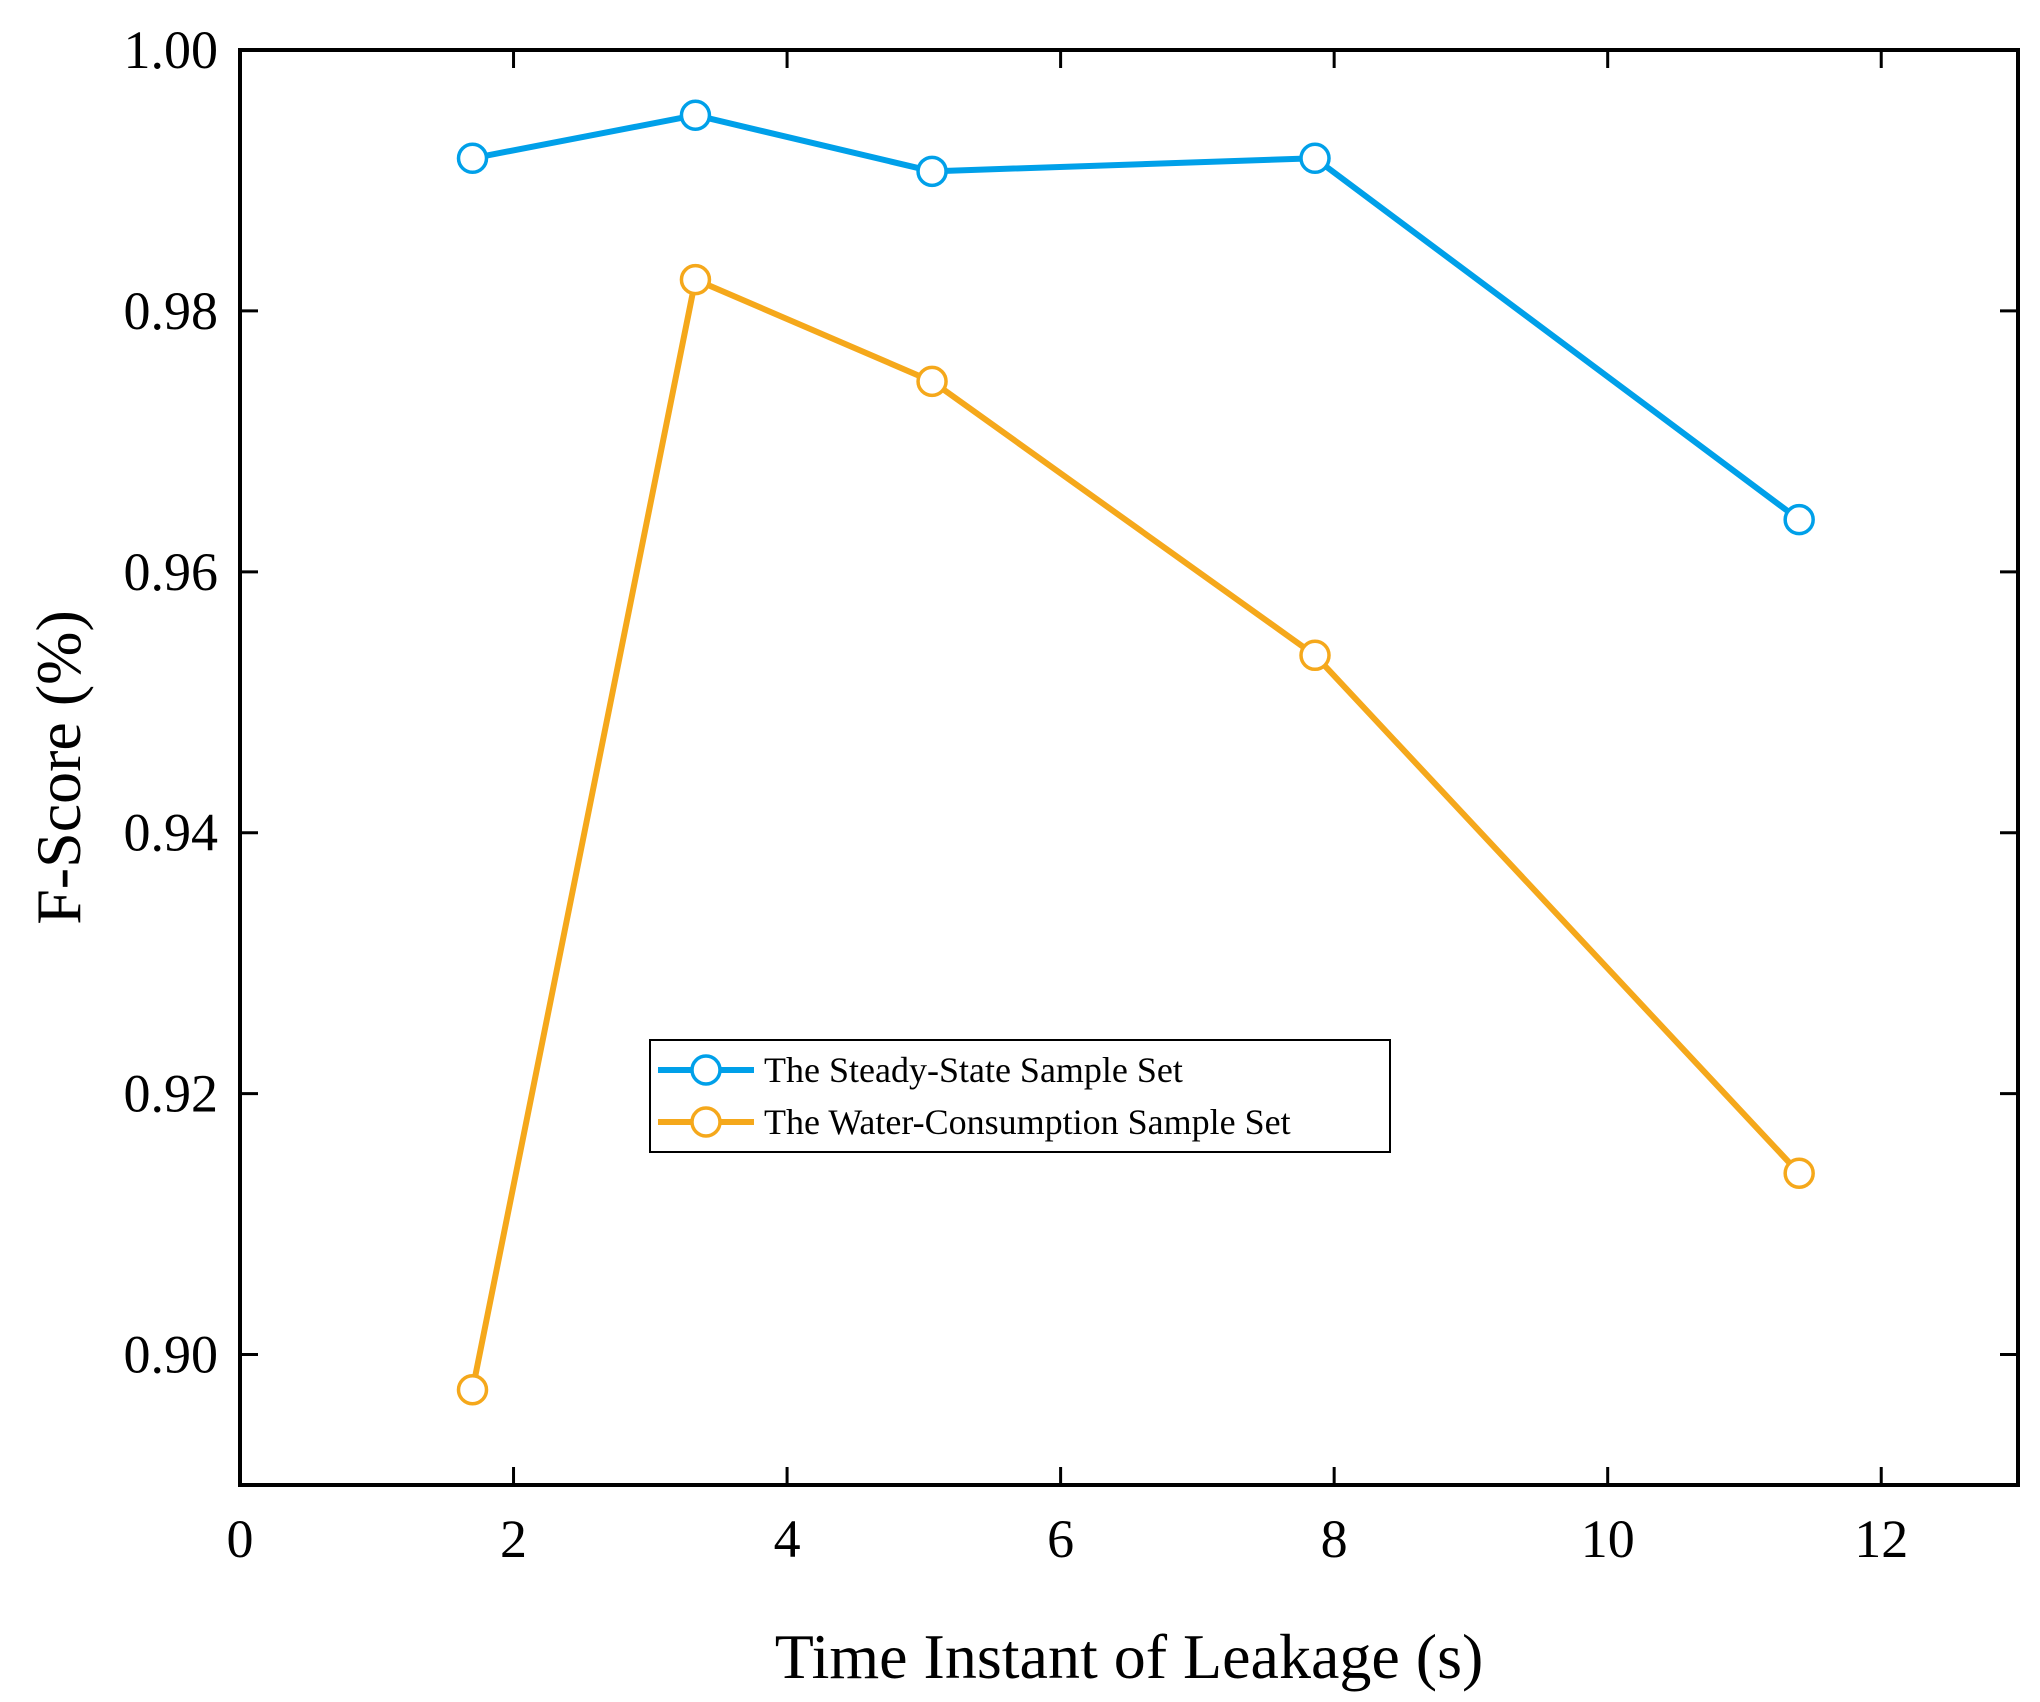 Image resolution: width=2040 pixels, height=1702 pixels. Describe the element at coordinates (706, 1122) in the screenshot. I see `legend-marker-water-consumption` at that location.